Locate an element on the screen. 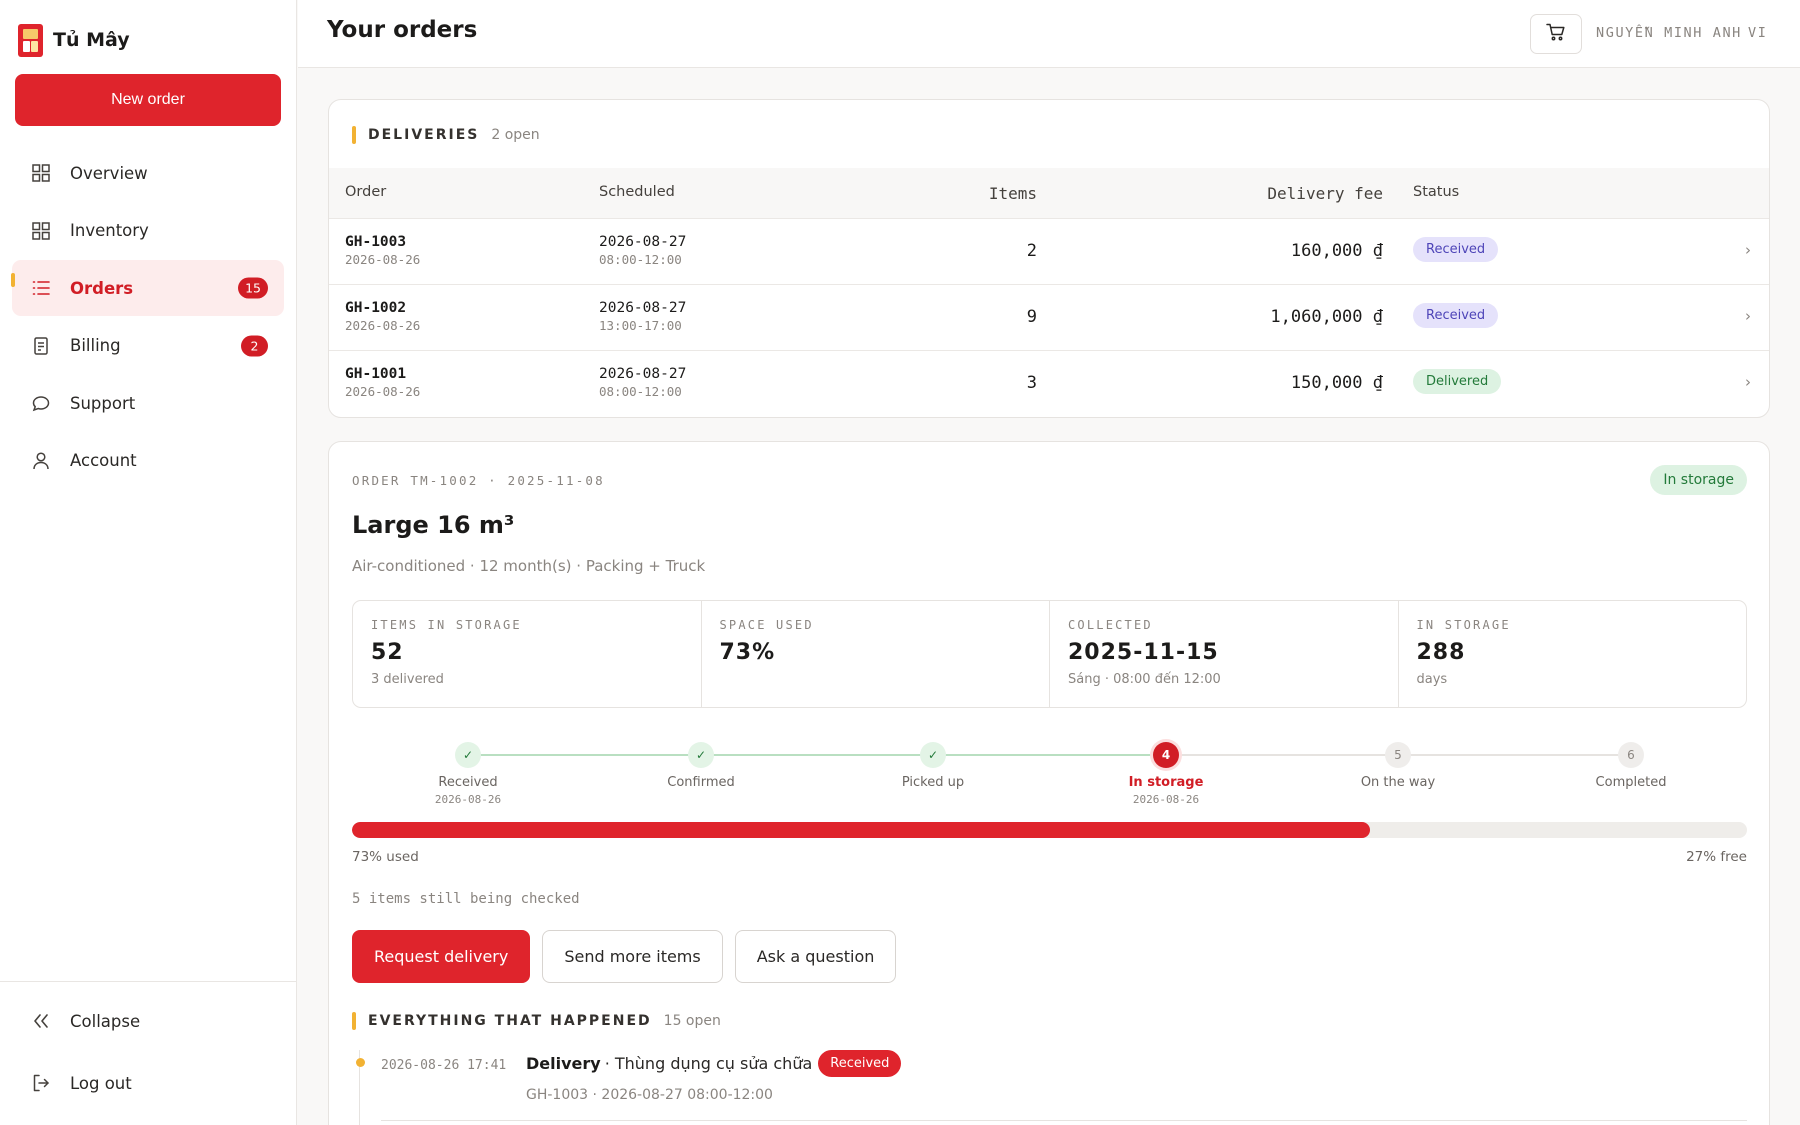 The image size is (1800, 1125). column-header-order: Order is located at coordinates (366, 192).